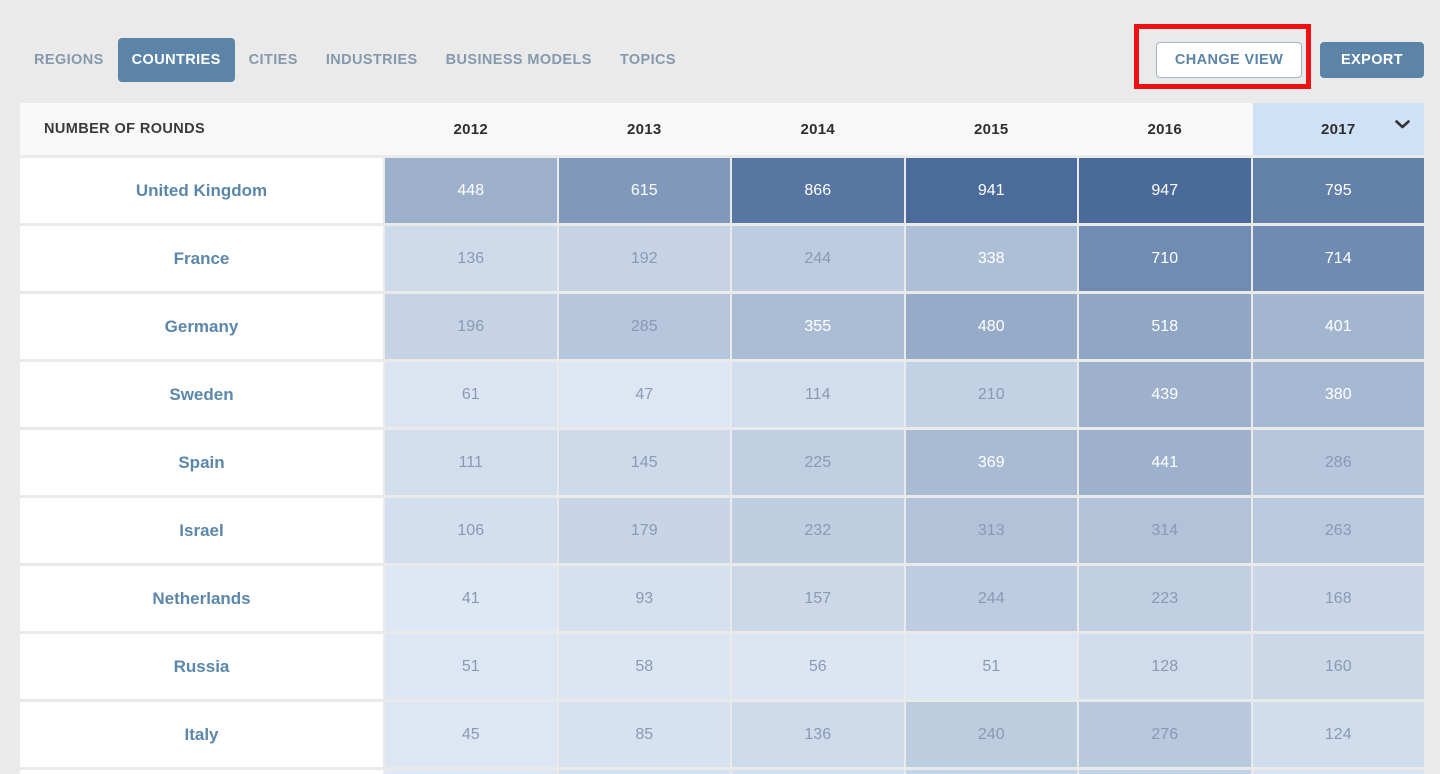 This screenshot has height=774, width=1440. Describe the element at coordinates (201, 394) in the screenshot. I see `country-cell-sweden: Sweden` at that location.